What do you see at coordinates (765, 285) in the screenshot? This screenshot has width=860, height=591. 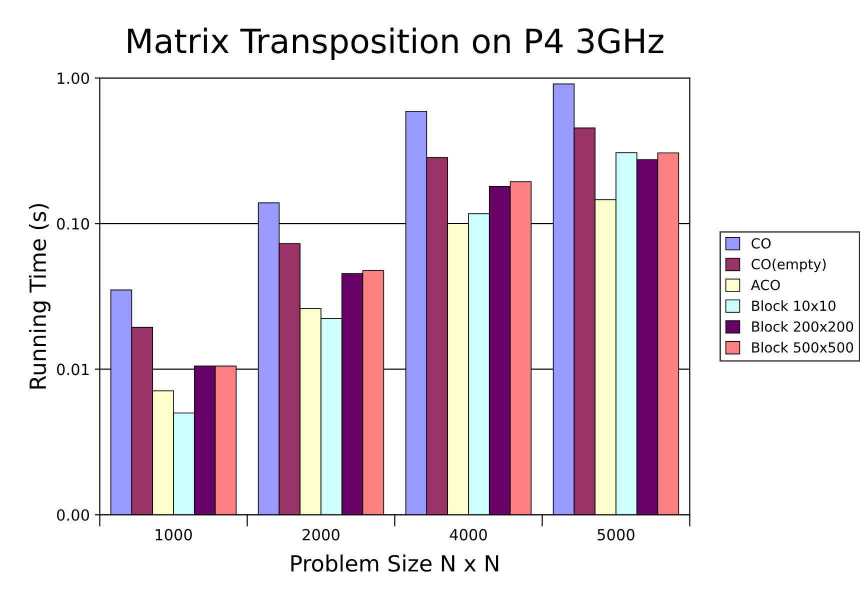 I see `legend-label: ACO` at bounding box center [765, 285].